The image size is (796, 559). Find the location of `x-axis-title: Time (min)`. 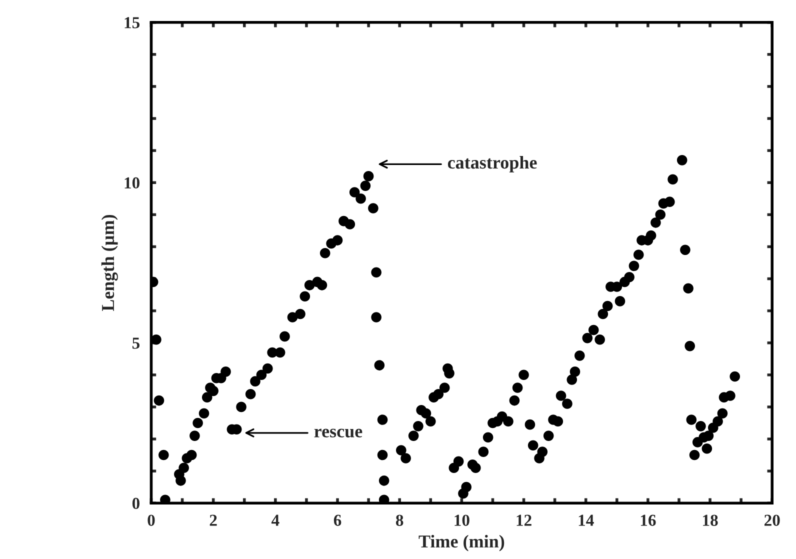

x-axis-title: Time (min) is located at coordinates (461, 543).